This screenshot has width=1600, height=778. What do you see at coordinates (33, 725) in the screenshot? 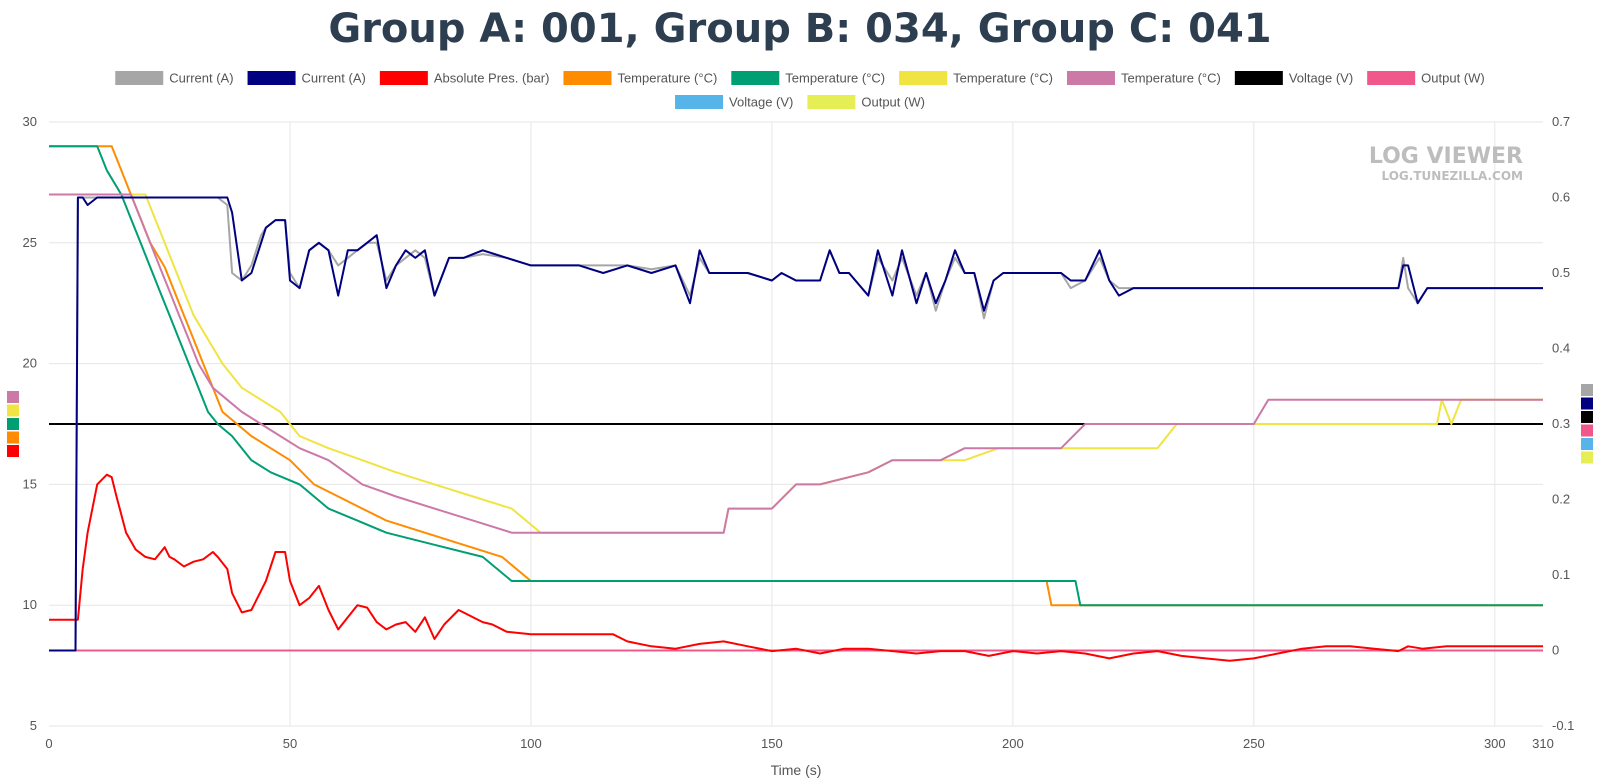
I see `y-left-tick-label: 5` at bounding box center [33, 725].